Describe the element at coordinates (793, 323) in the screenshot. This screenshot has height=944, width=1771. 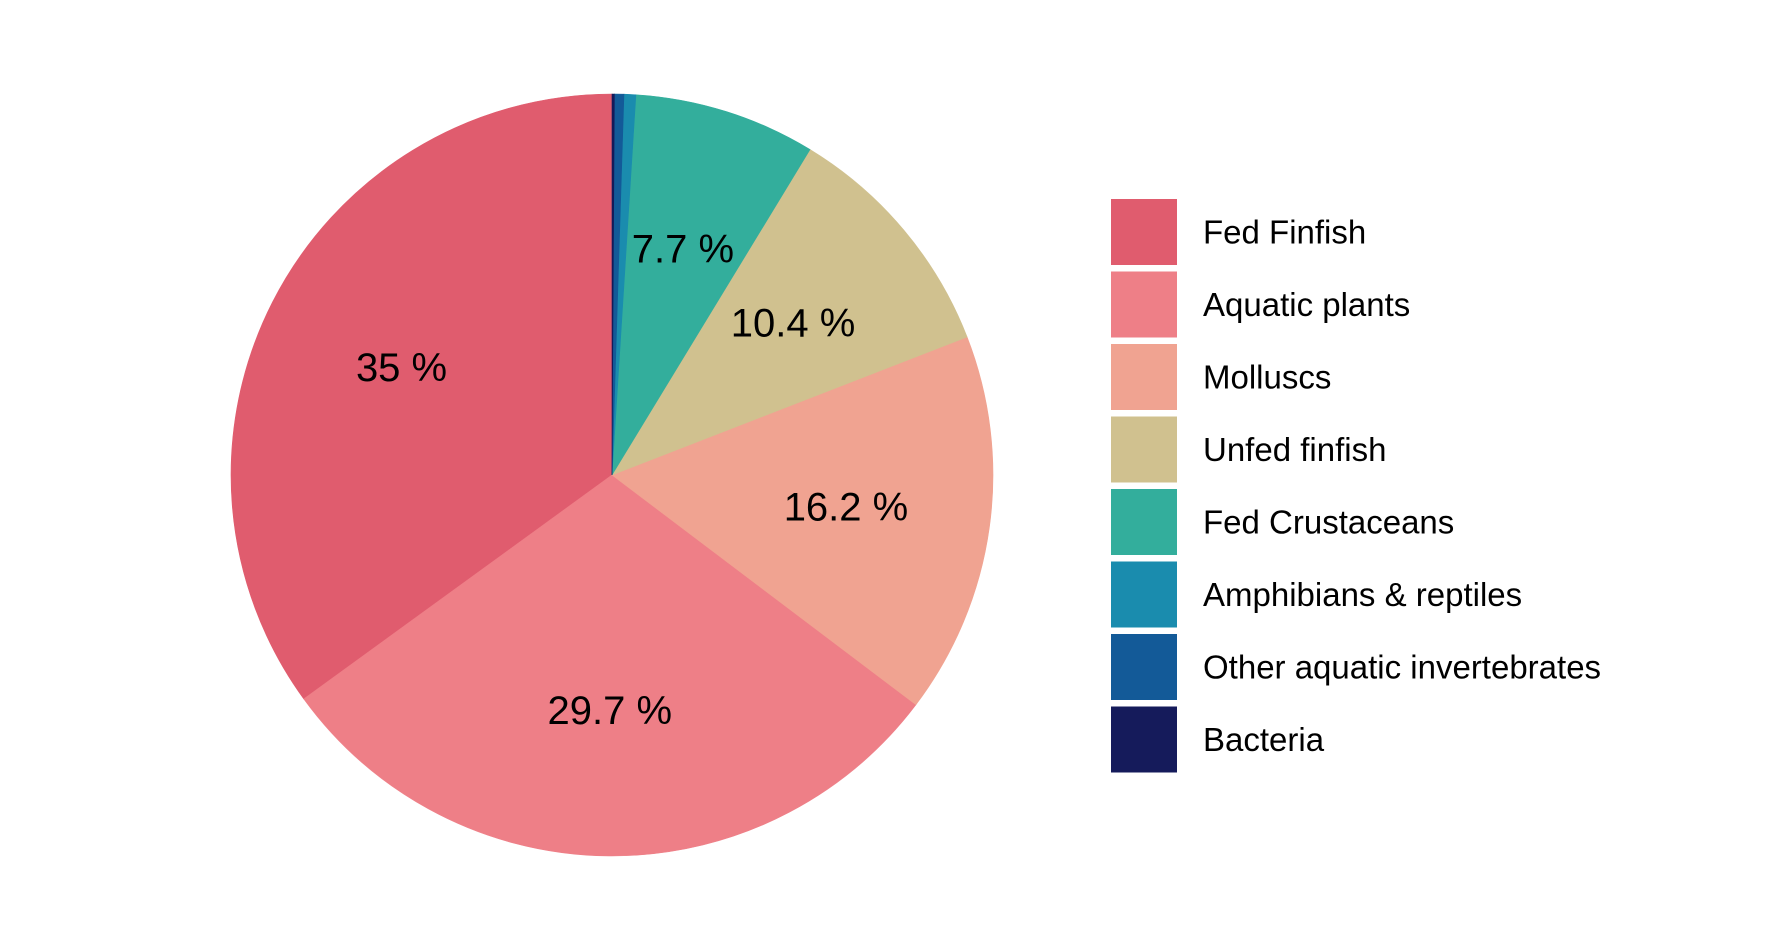
I see `pie-slice-label: 10.4 %` at that location.